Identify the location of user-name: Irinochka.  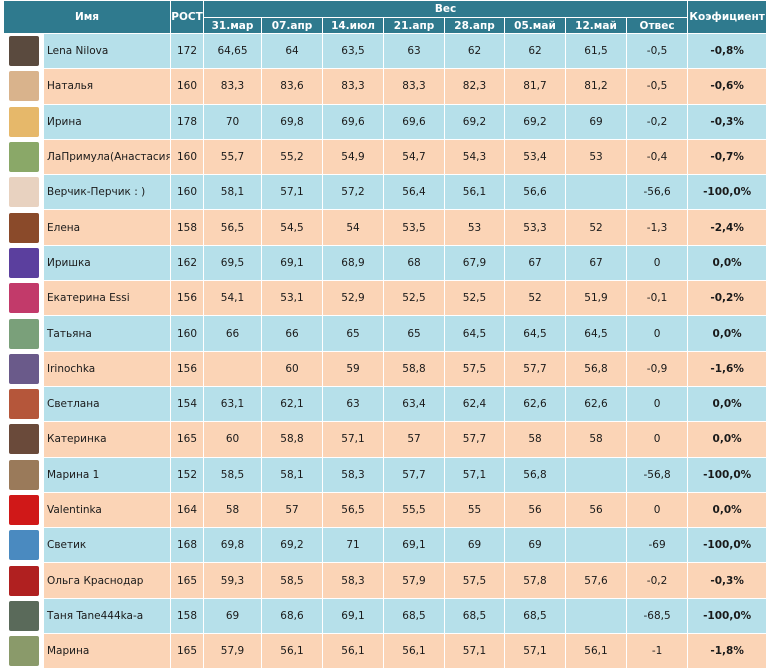
(107, 368).